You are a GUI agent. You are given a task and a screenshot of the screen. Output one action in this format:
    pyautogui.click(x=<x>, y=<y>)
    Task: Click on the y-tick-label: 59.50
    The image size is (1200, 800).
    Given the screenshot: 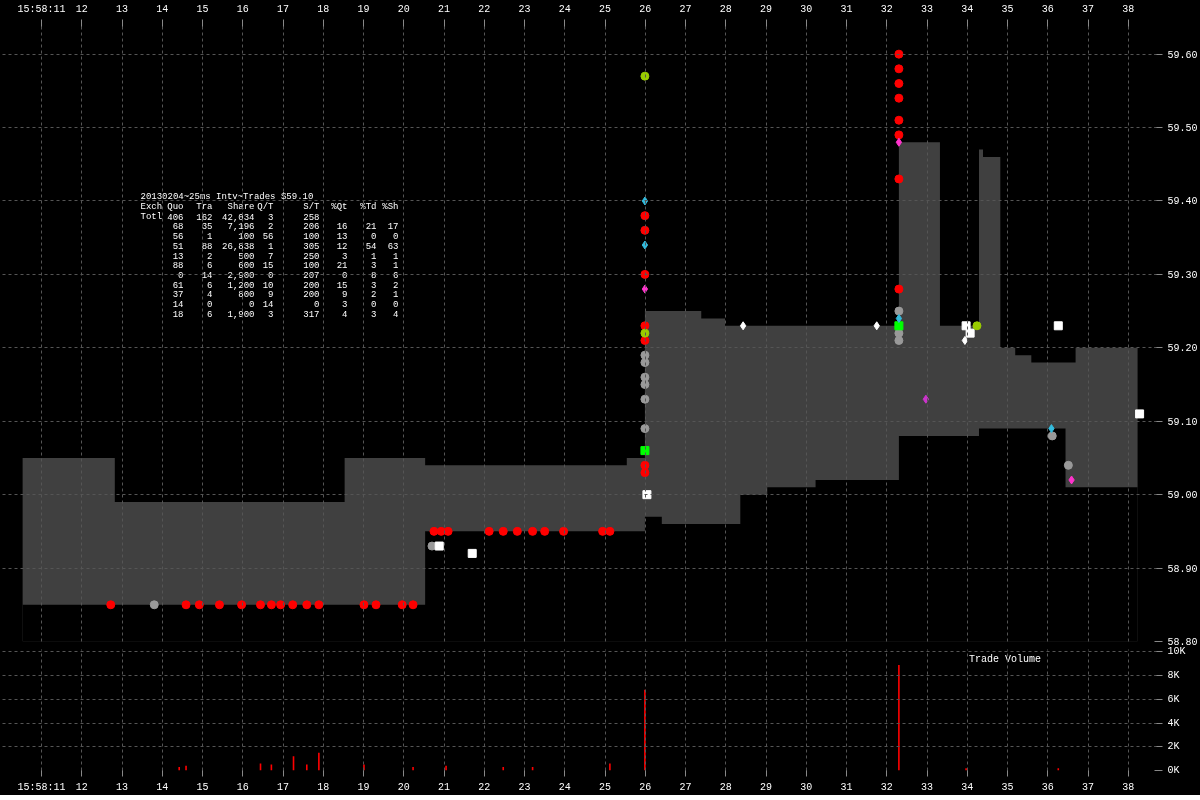 What is the action you would take?
    pyautogui.click(x=1182, y=129)
    